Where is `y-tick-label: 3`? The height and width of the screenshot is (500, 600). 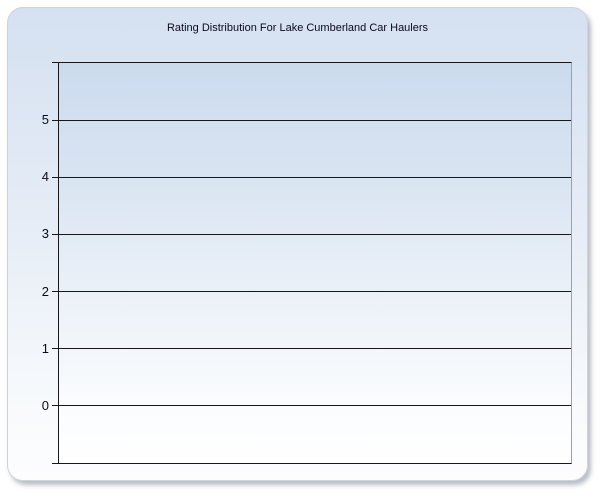
y-tick-label: 3 is located at coordinates (45, 234).